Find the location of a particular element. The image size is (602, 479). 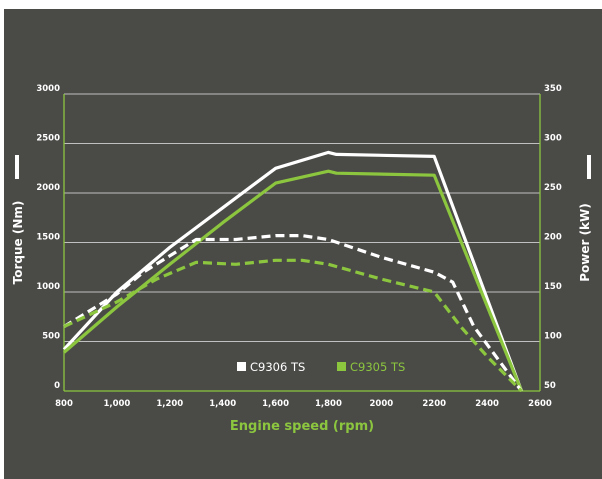

y-left-tick-label: 3000 is located at coordinates (48, 89).